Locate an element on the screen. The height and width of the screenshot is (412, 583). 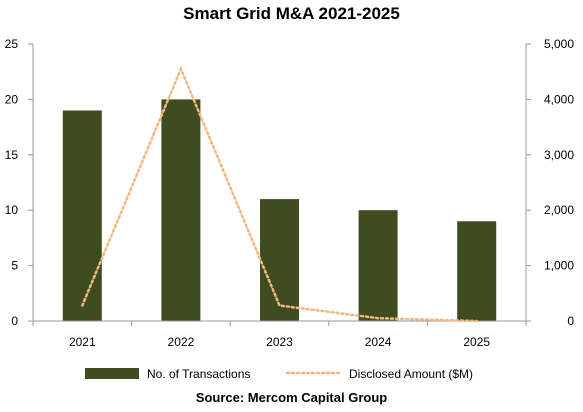
x-tick-label: 2021 is located at coordinates (82, 342).